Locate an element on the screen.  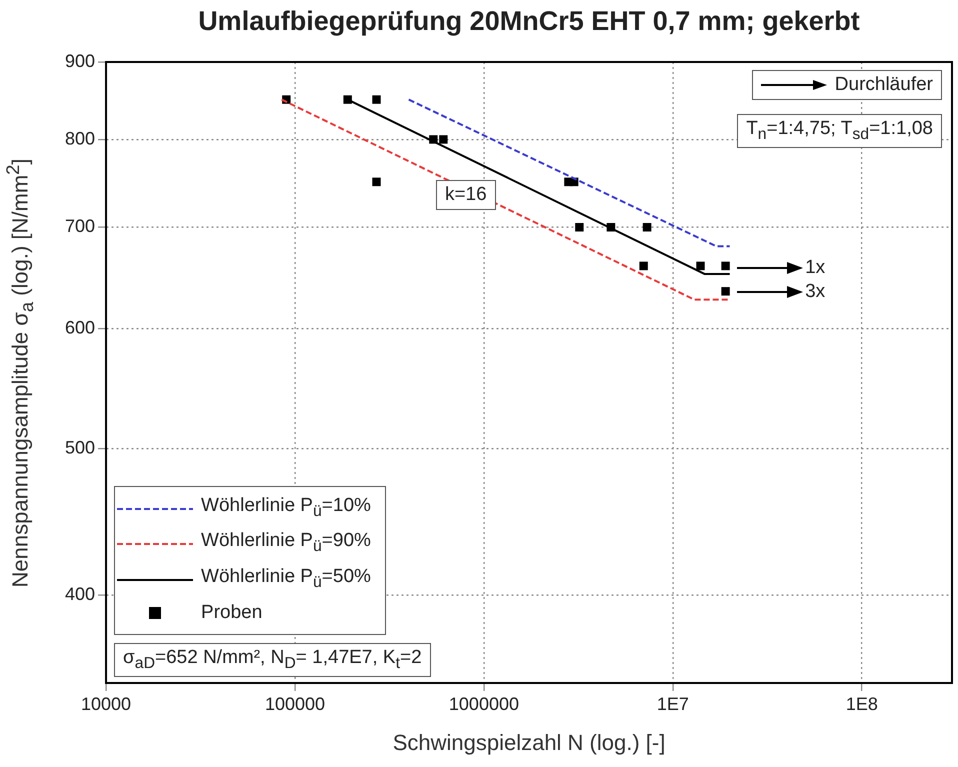
key-box: Durchläufer is located at coordinates (847, 85).